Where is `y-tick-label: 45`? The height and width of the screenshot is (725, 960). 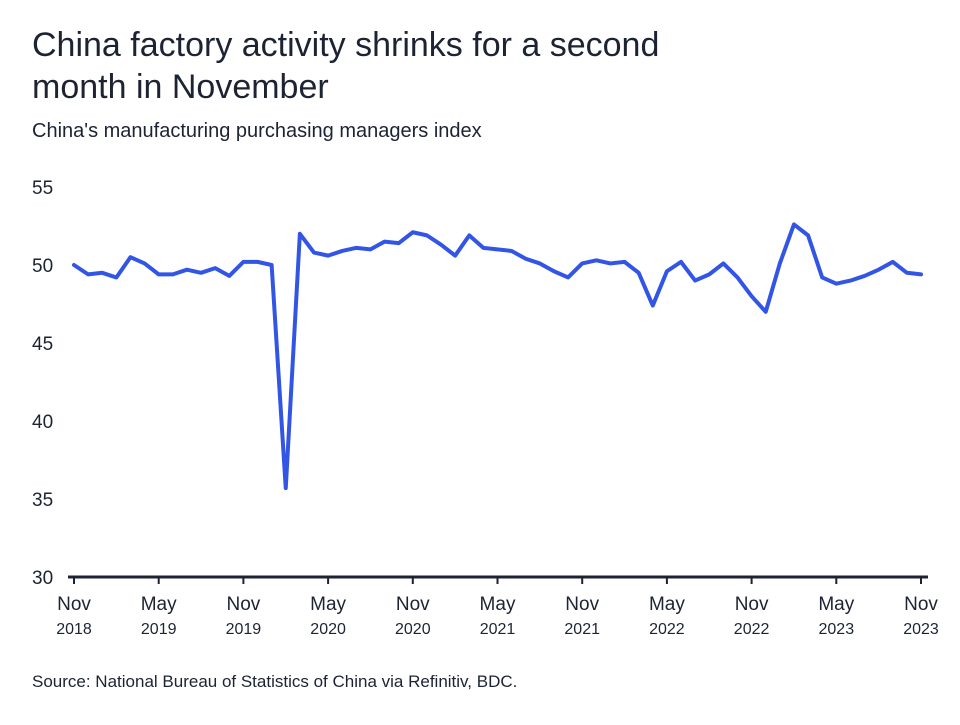
y-tick-label: 45 is located at coordinates (42, 344).